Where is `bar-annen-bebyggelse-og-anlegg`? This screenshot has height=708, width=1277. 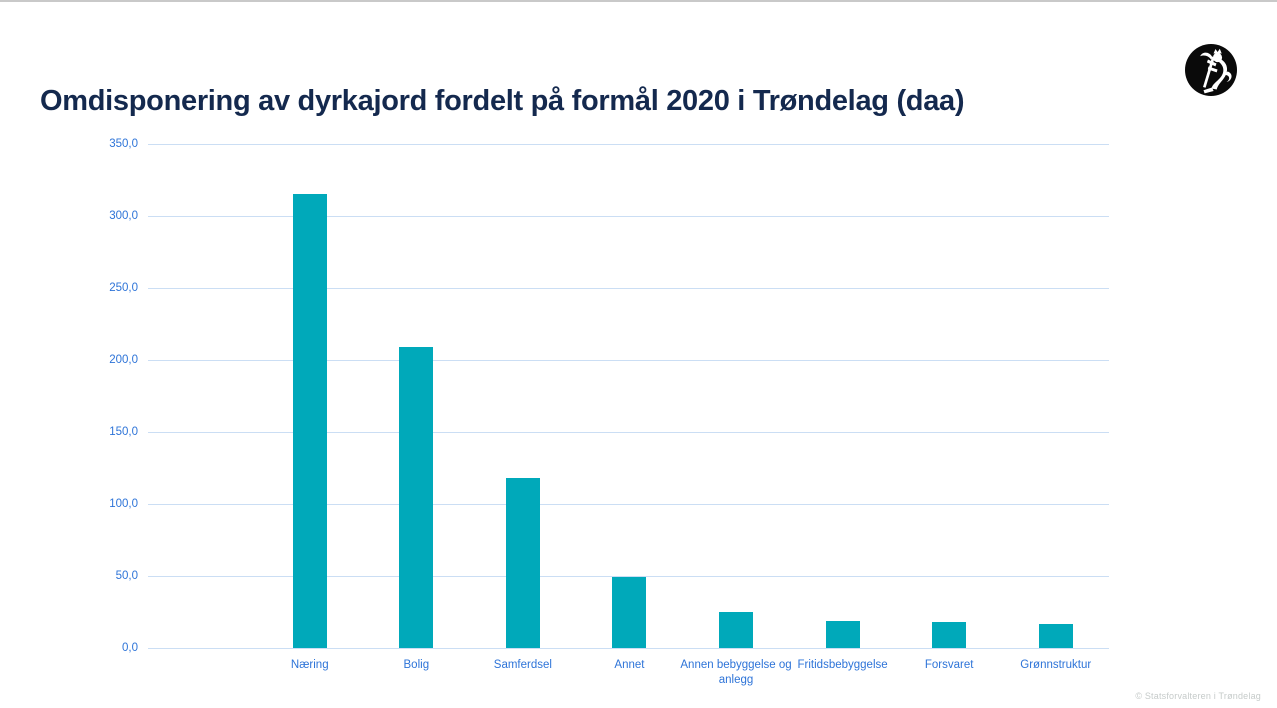
bar-annen-bebyggelse-og-anlegg is located at coordinates (736, 630).